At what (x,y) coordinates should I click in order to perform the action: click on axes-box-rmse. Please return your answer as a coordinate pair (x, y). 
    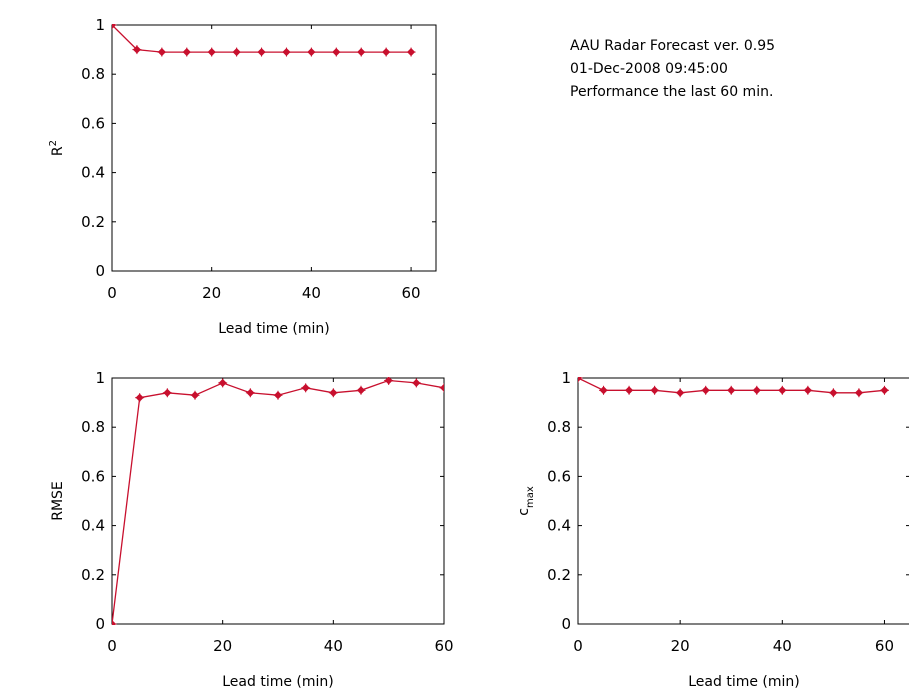
    Looking at the image, I should click on (278, 501).